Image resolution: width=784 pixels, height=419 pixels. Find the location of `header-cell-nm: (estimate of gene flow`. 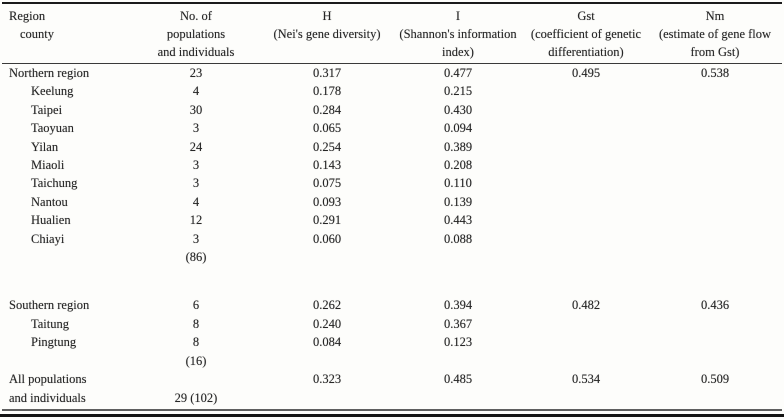

header-cell-nm: (estimate of gene flow is located at coordinates (715, 34).